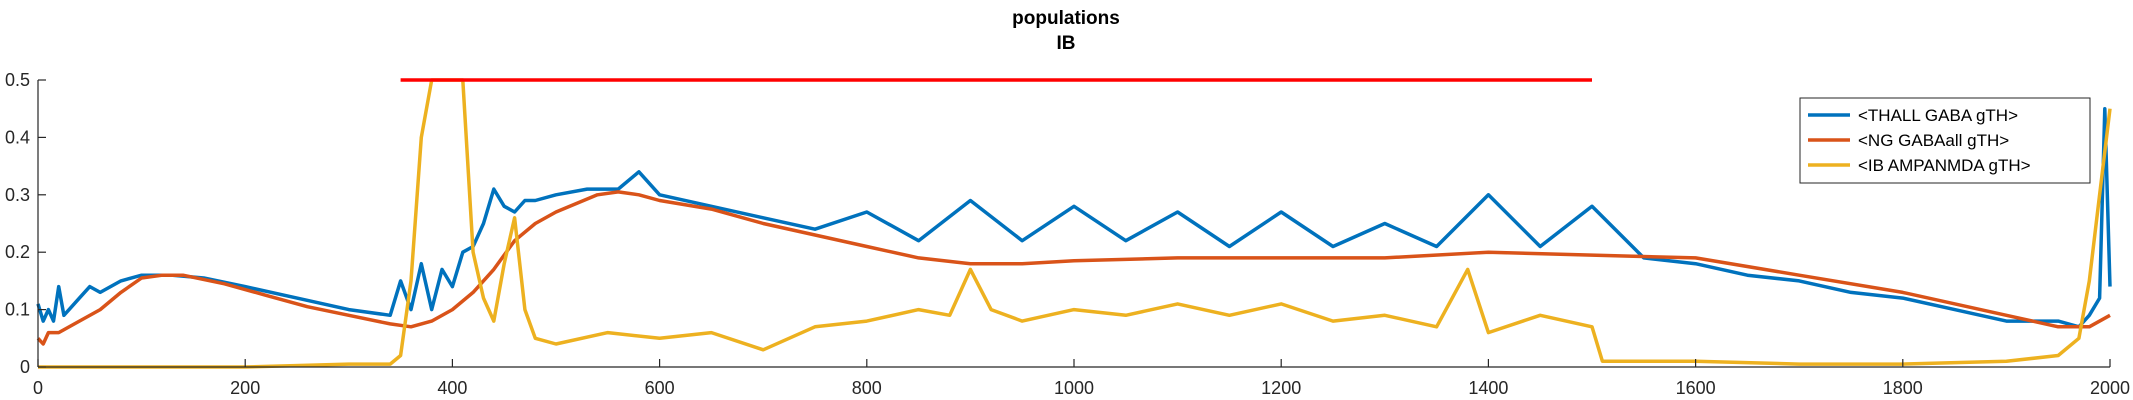  Describe the element at coordinates (1066, 18) in the screenshot. I see `chart-title: populations` at that location.